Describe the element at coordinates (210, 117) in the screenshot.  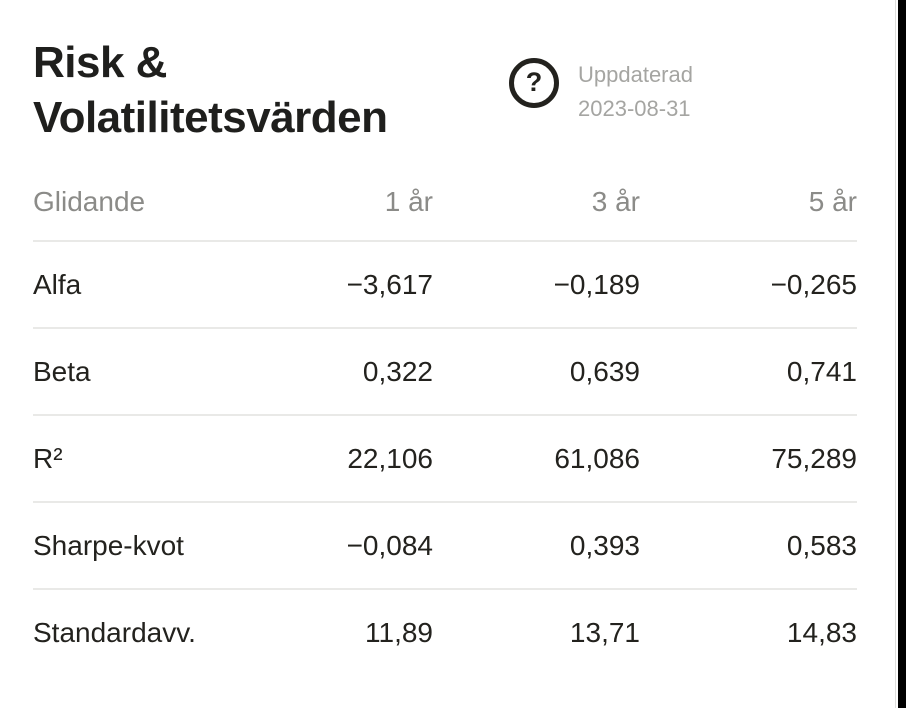
I see `page-title-line2: Volatilitetsvärden` at that location.